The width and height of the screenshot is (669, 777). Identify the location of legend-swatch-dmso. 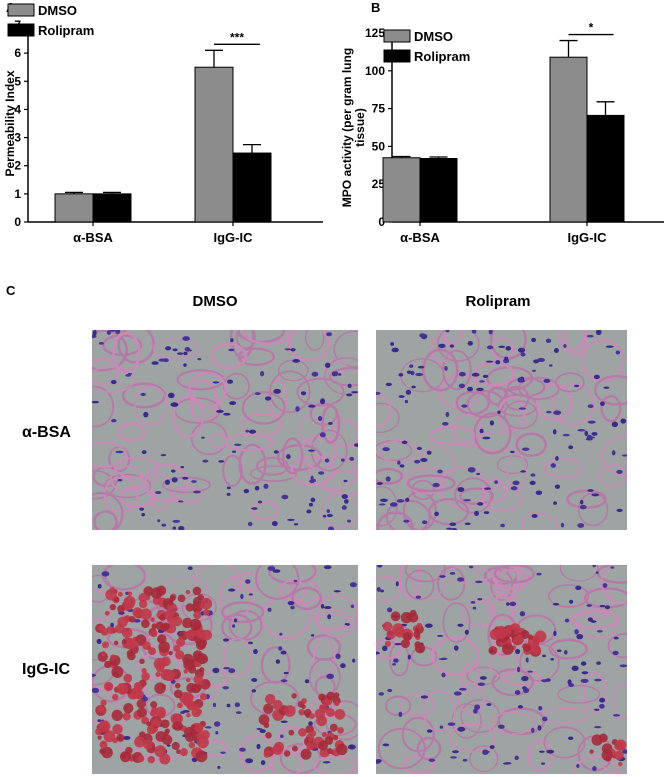
(397, 36).